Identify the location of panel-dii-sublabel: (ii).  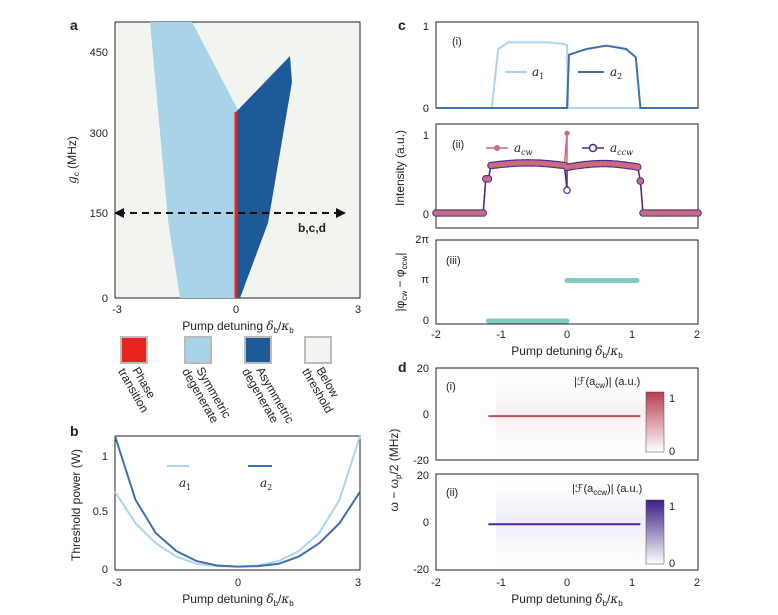
(452, 493).